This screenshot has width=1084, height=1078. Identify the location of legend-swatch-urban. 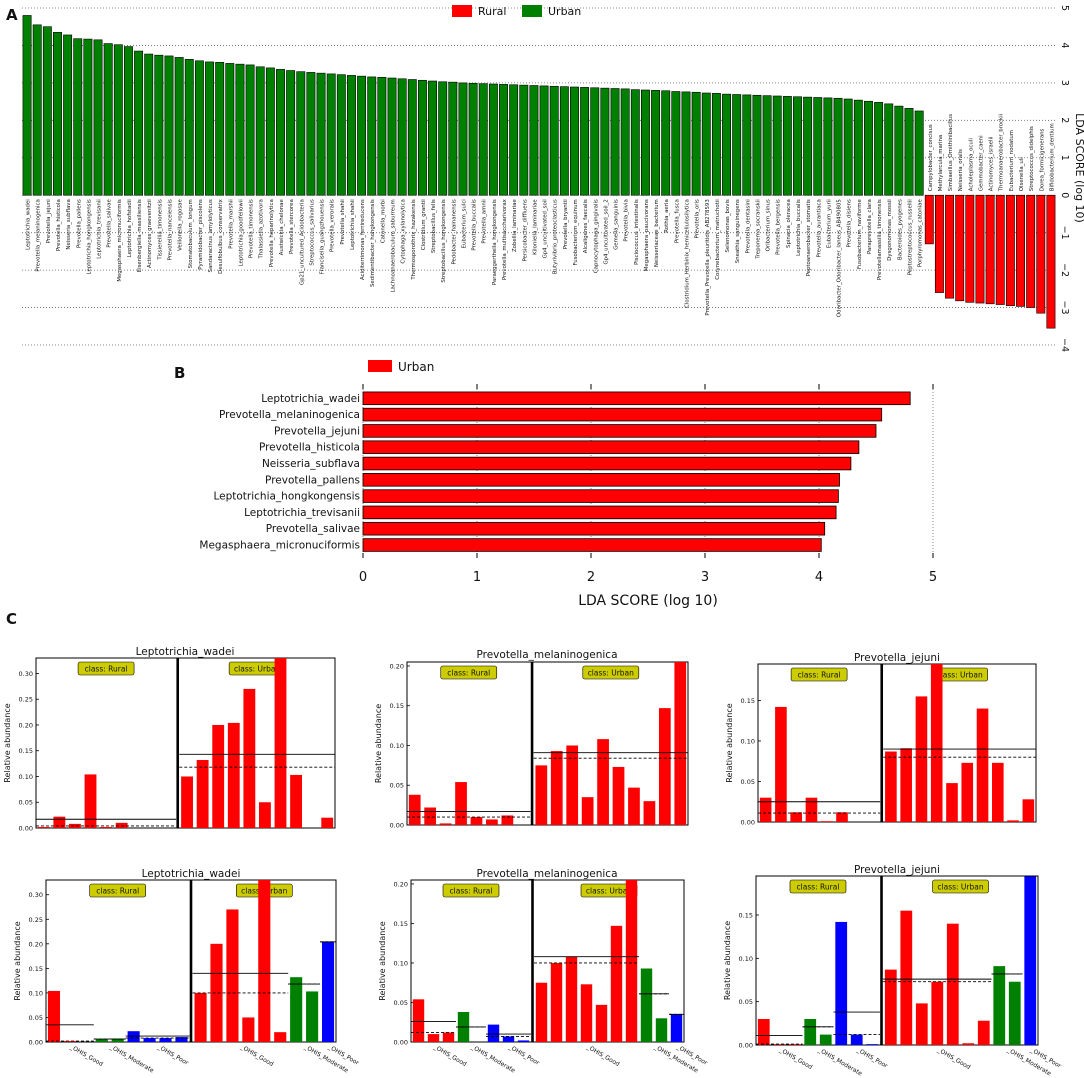
(380, 366).